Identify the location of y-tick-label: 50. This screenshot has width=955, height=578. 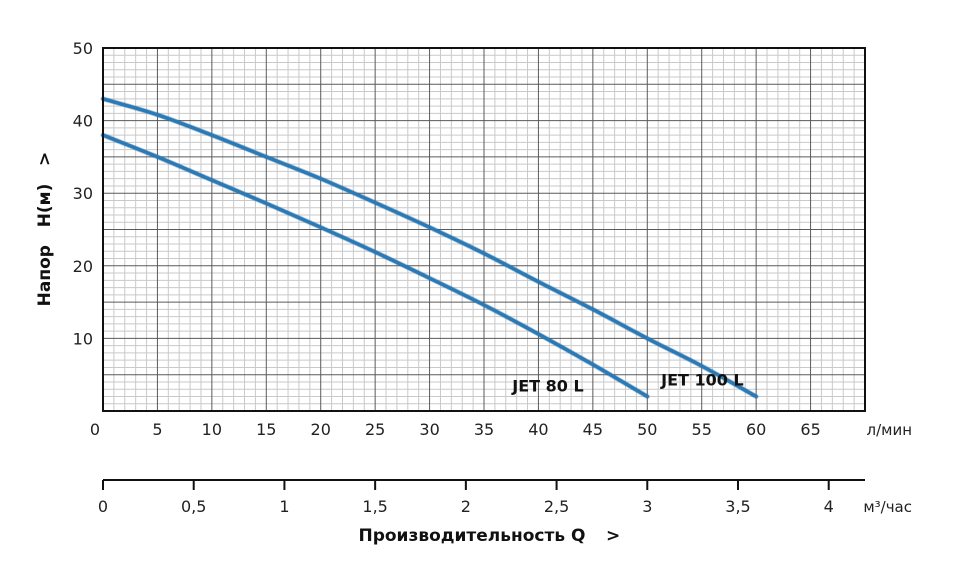
(83, 48).